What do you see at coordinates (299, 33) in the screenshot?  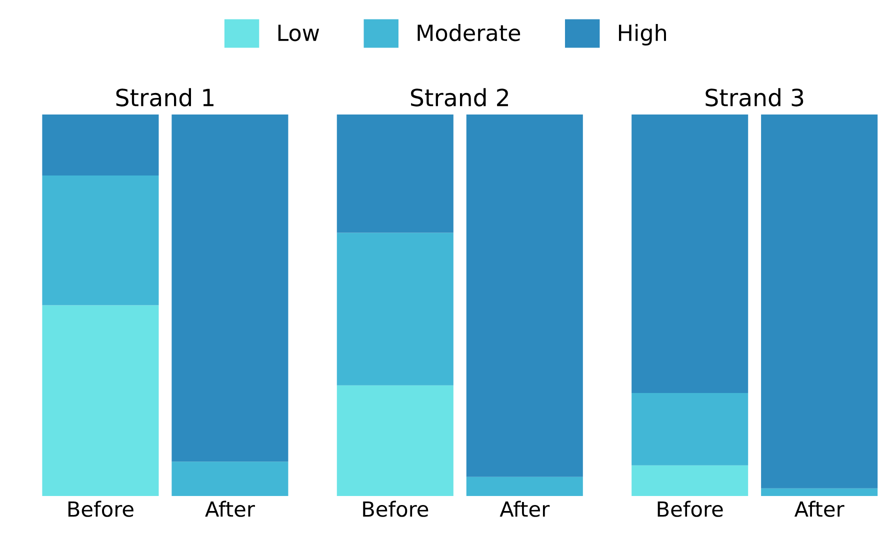 I see `legend-label: Low` at bounding box center [299, 33].